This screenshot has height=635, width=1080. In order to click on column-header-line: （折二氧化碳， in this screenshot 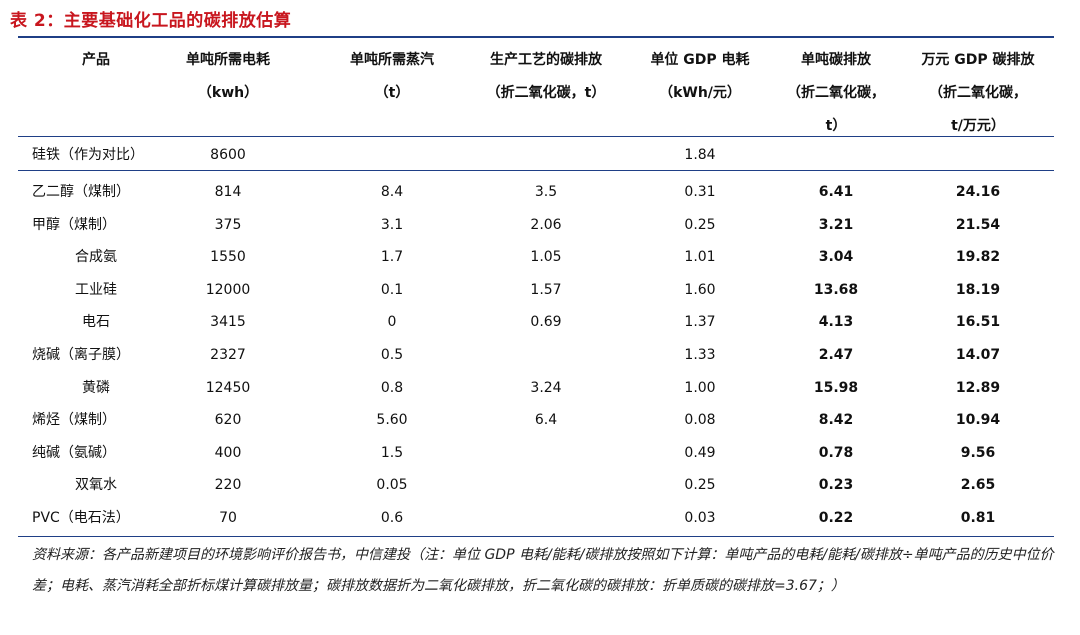, I will do `click(836, 93)`.